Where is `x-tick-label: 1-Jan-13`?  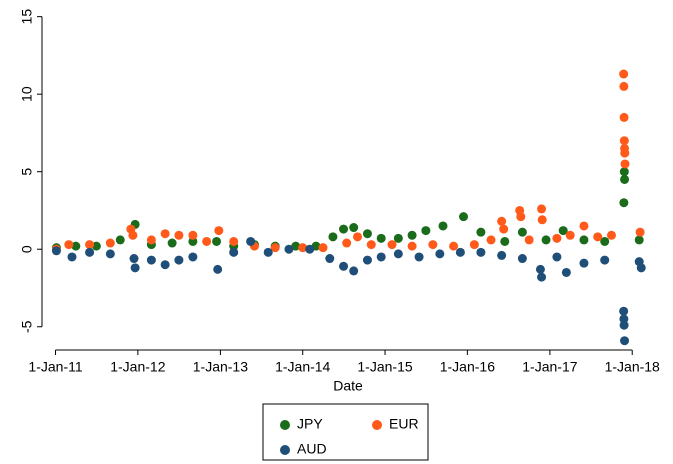
x-tick-label: 1-Jan-13 is located at coordinates (220, 367).